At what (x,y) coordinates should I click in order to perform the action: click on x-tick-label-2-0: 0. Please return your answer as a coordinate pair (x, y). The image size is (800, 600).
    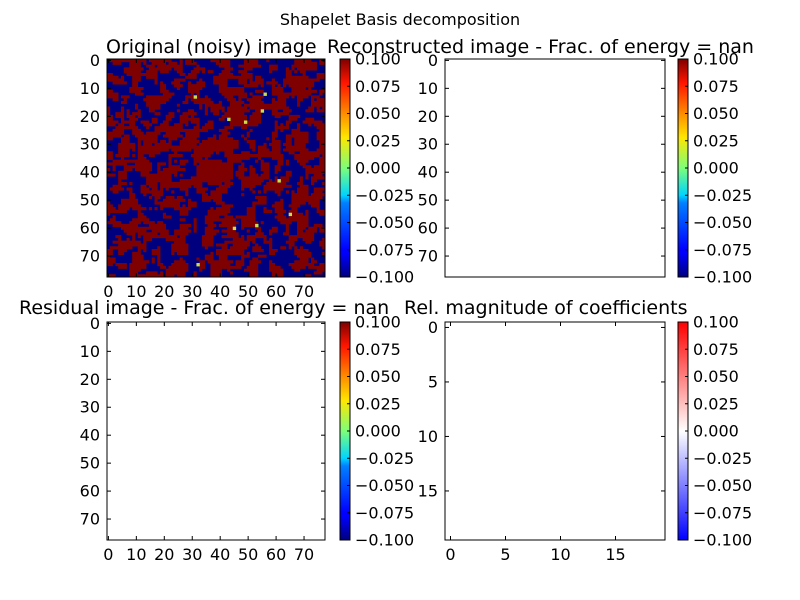
    Looking at the image, I should click on (108, 554).